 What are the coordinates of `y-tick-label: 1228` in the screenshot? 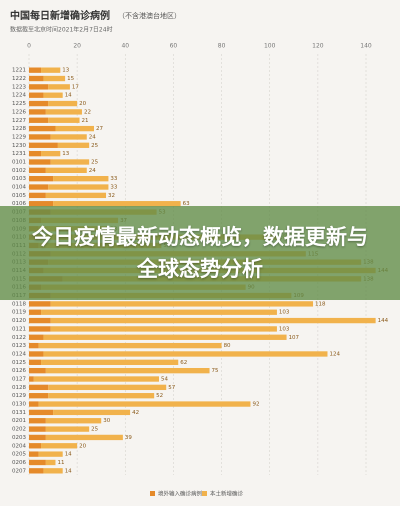 It's located at (19, 129).